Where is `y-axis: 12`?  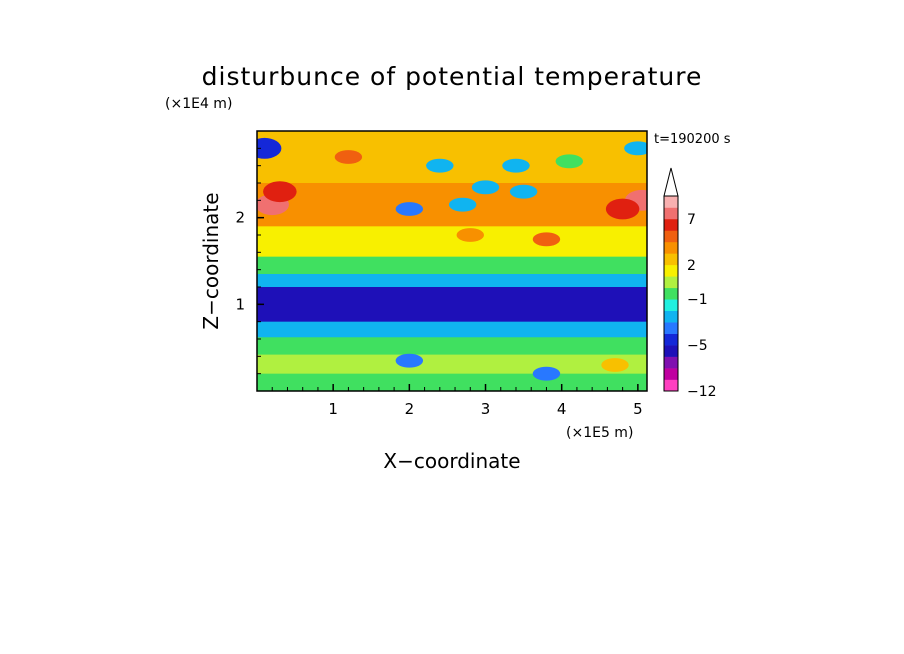
y-axis: 12 is located at coordinates (249, 261).